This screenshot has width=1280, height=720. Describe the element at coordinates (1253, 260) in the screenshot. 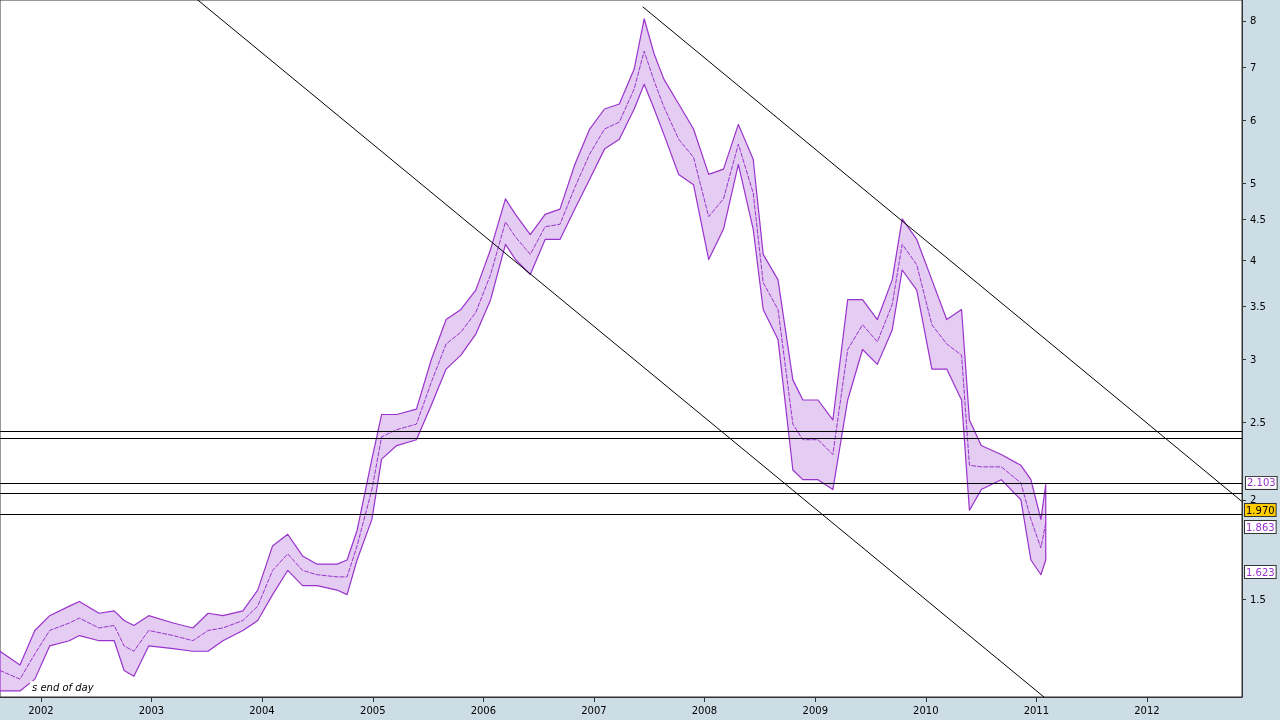

I see `y-tick-label: 4` at that location.